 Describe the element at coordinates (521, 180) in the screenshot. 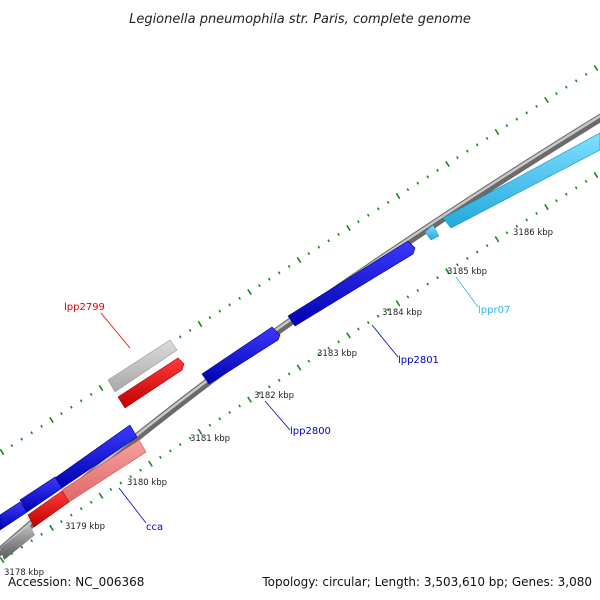

I see `feature-rna-right` at that location.